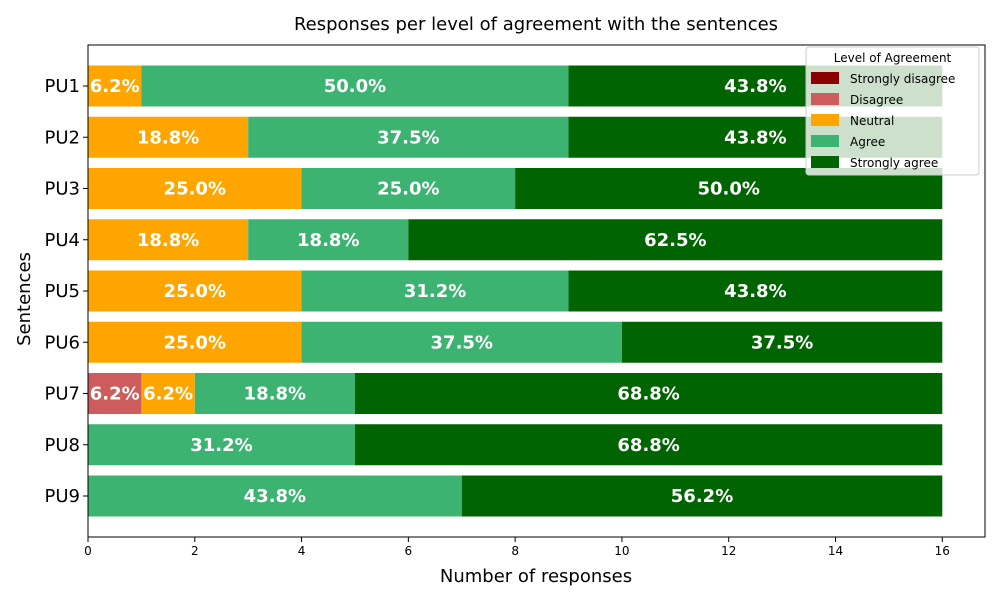 The height and width of the screenshot is (600, 1000). Describe the element at coordinates (902, 79) in the screenshot. I see `legend-entry: Strongly disagree` at that location.